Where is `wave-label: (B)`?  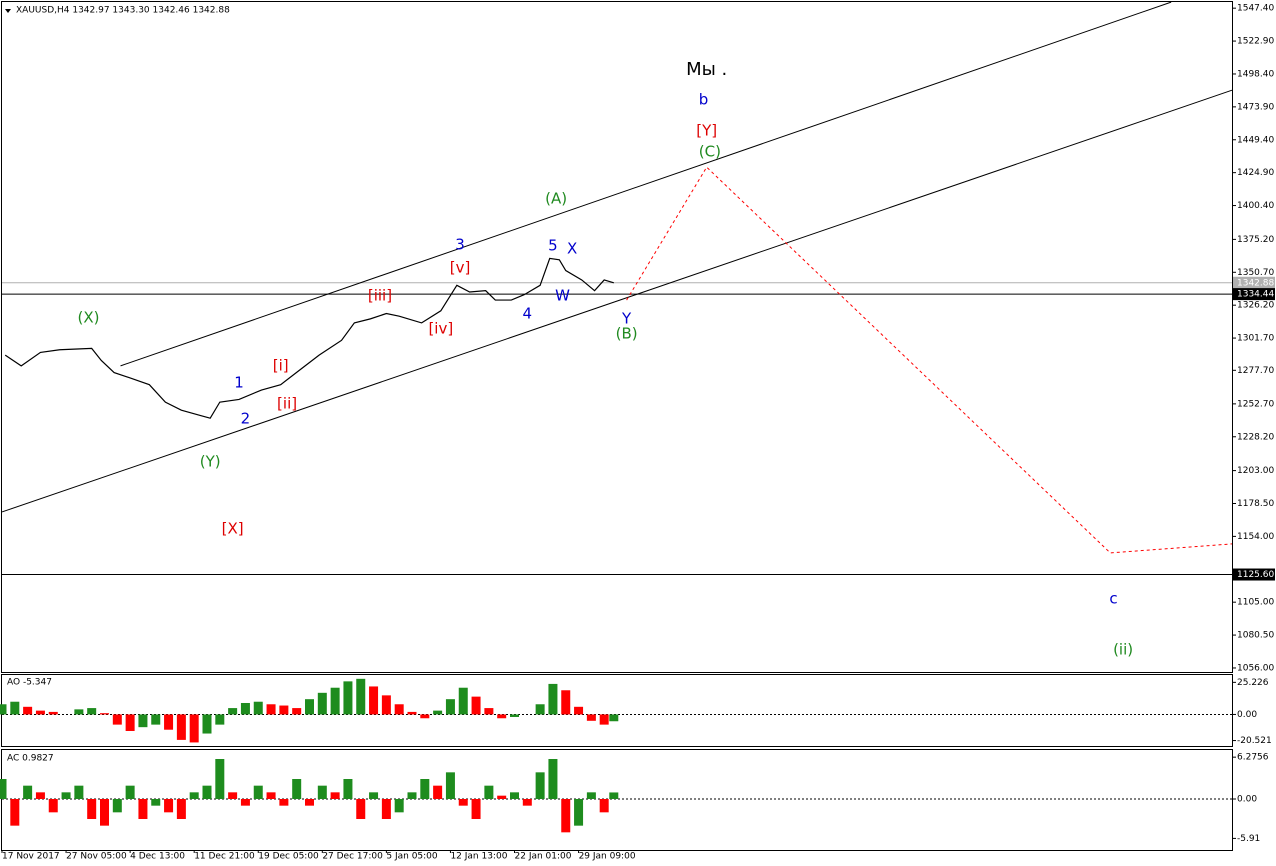
wave-label: (B) is located at coordinates (627, 334).